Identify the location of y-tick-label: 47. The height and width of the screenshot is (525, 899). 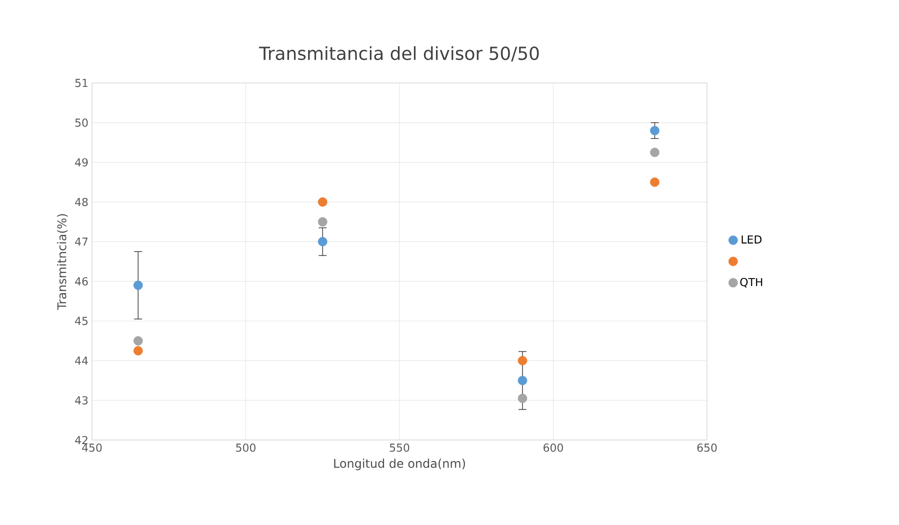
(81, 242).